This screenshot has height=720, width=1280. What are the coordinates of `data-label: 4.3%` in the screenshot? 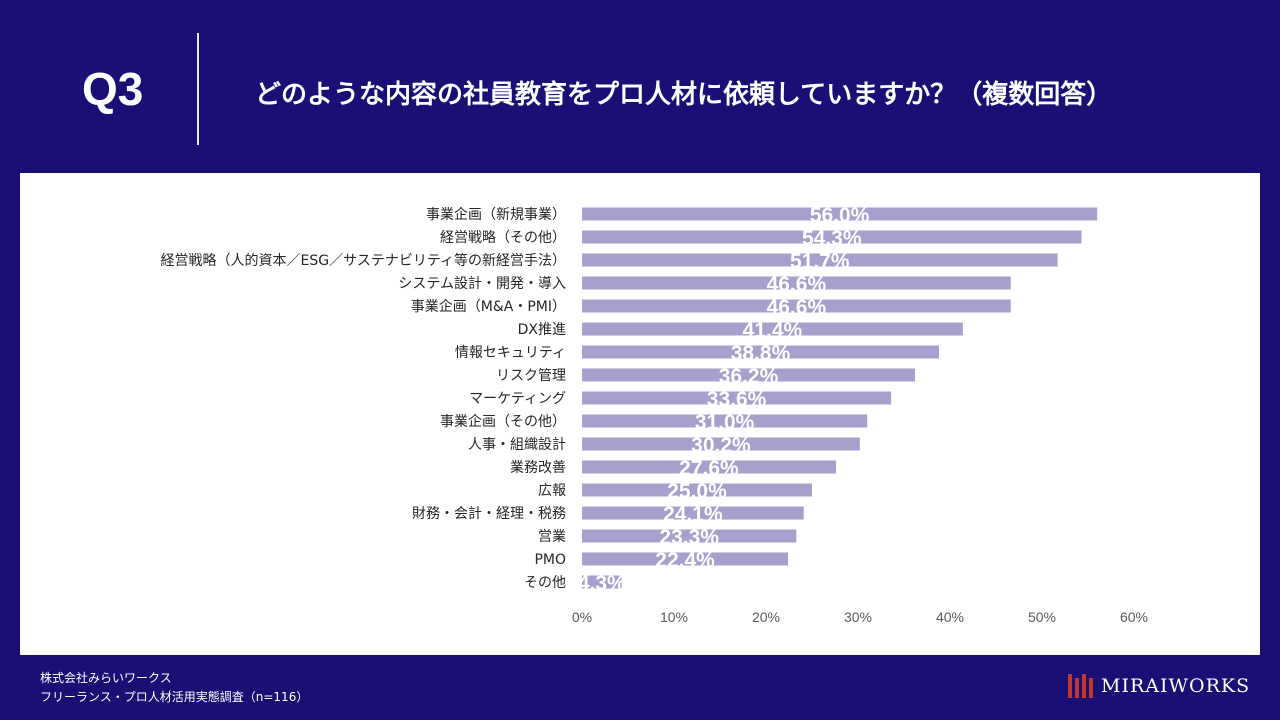 It's located at (602, 583).